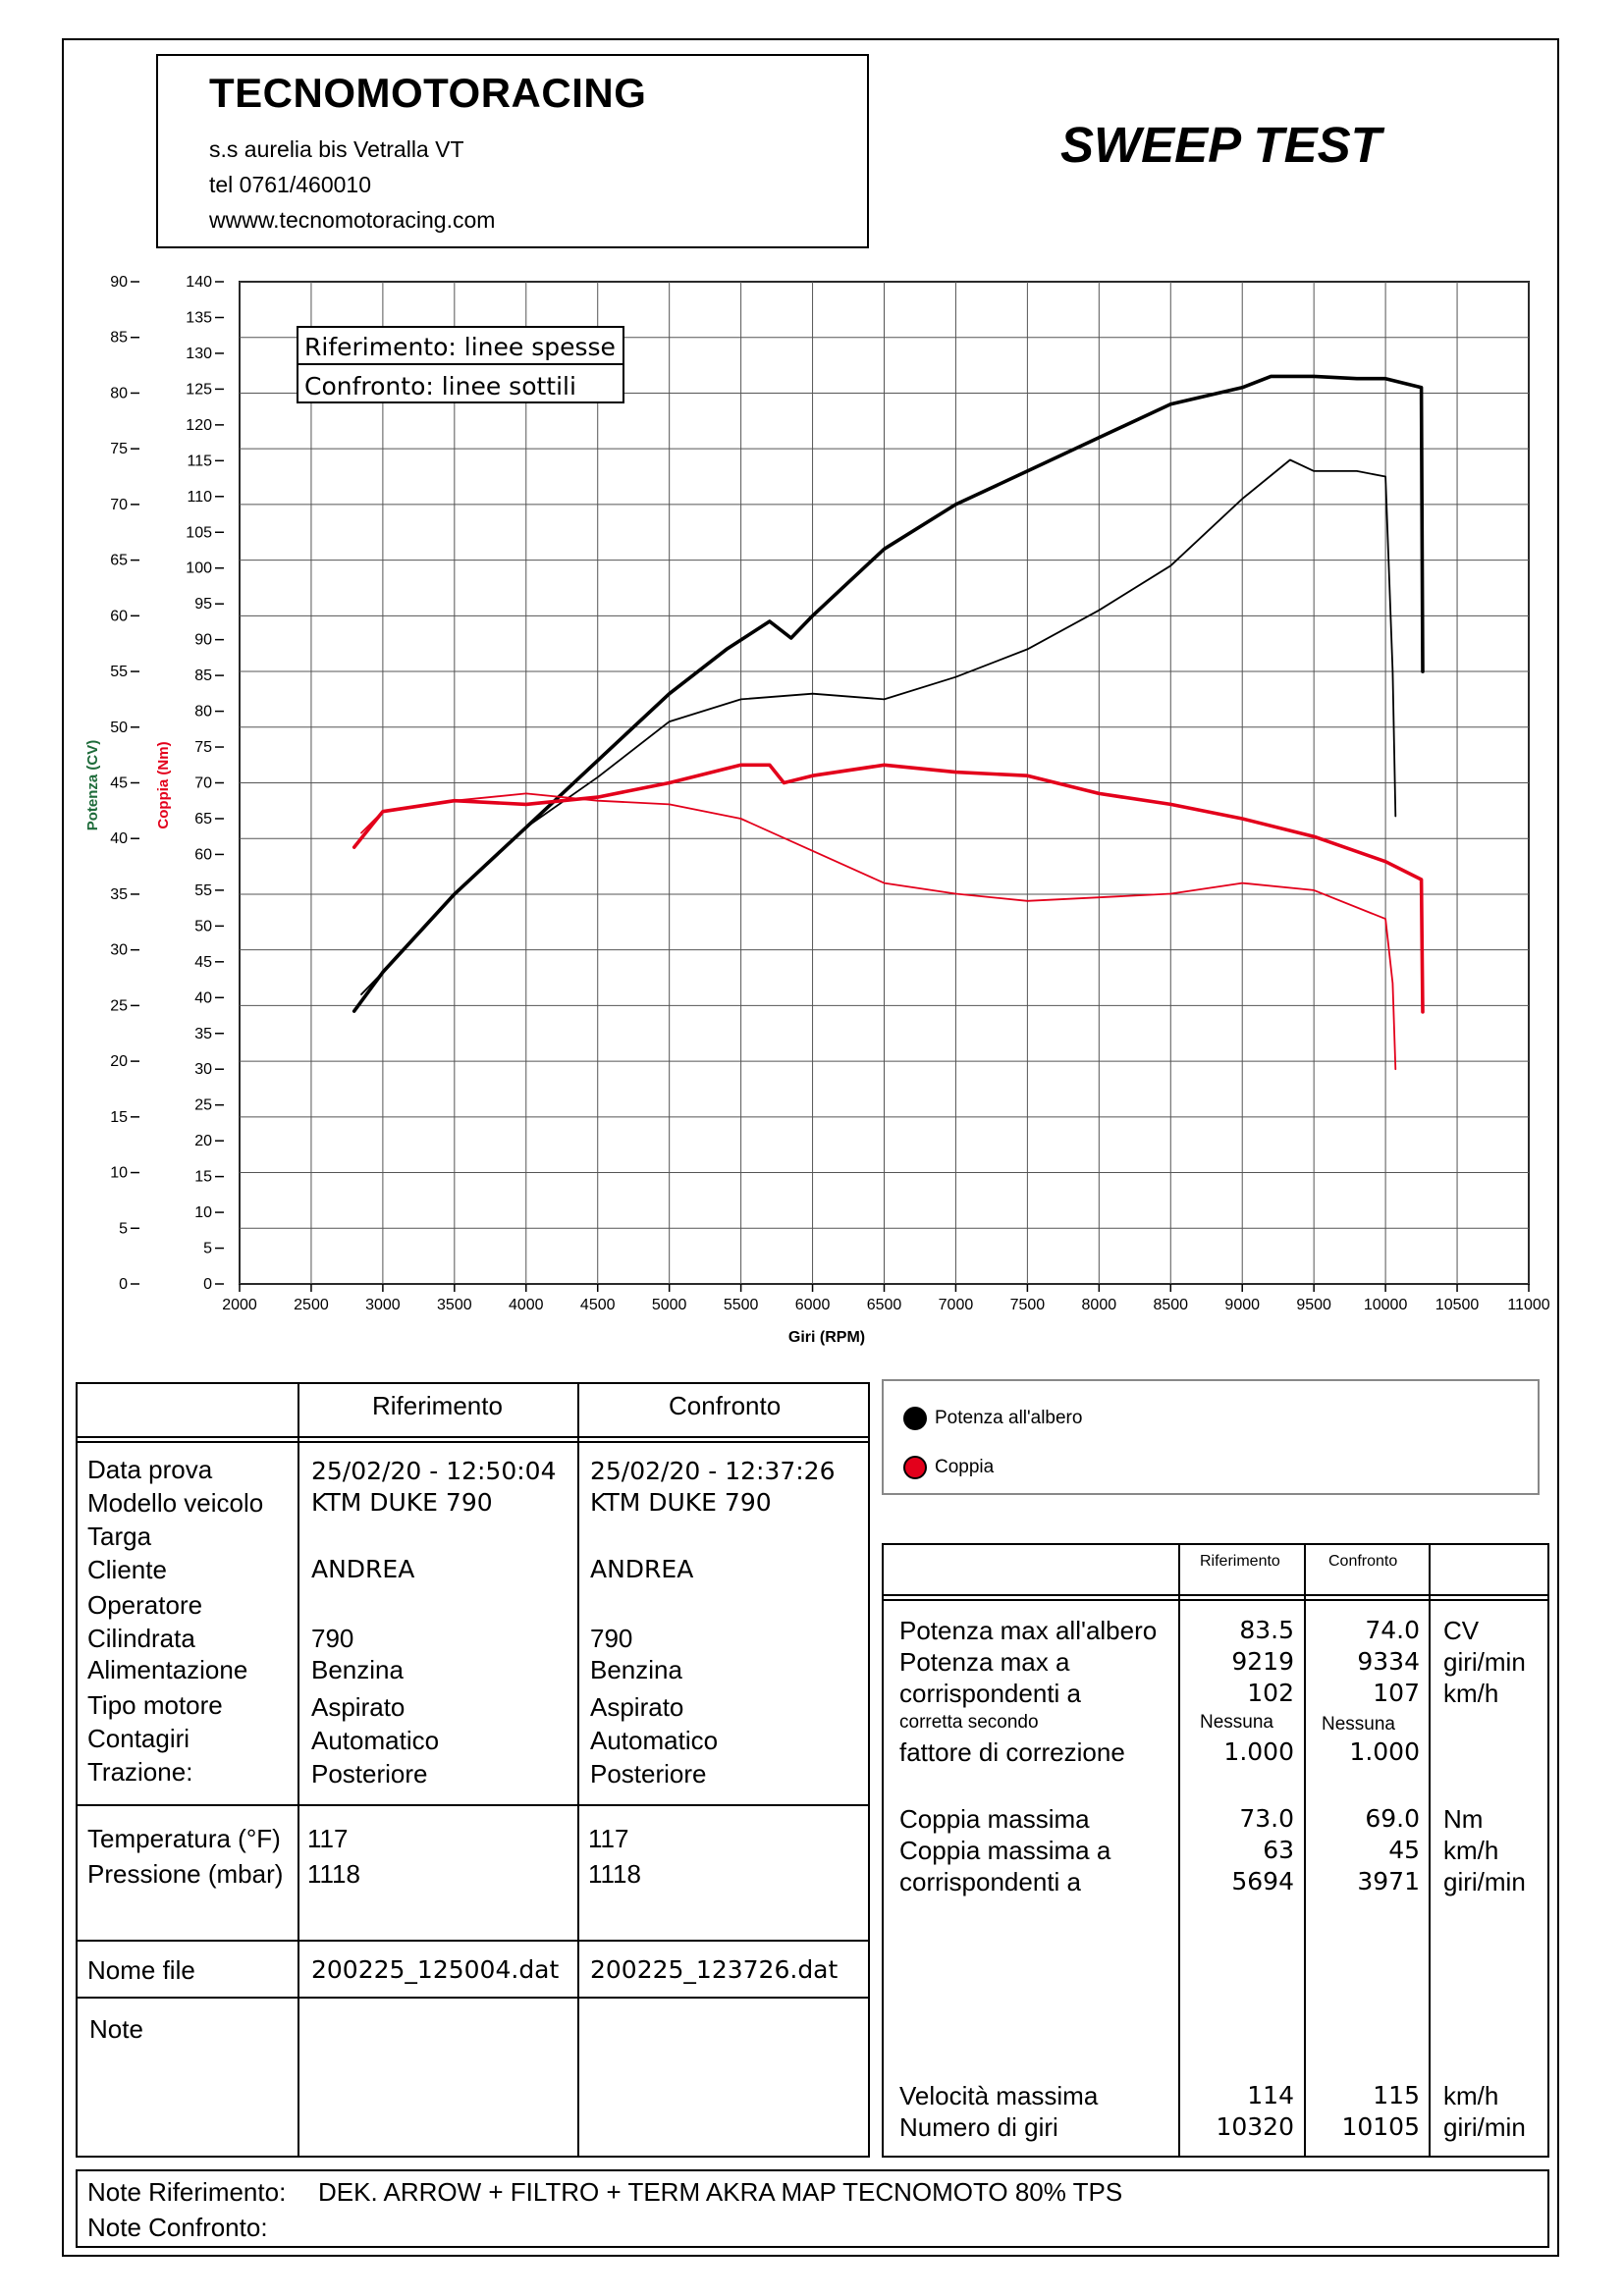  Describe the element at coordinates (608, 1839) in the screenshot. I see `cmp-temperatura: 117` at that location.